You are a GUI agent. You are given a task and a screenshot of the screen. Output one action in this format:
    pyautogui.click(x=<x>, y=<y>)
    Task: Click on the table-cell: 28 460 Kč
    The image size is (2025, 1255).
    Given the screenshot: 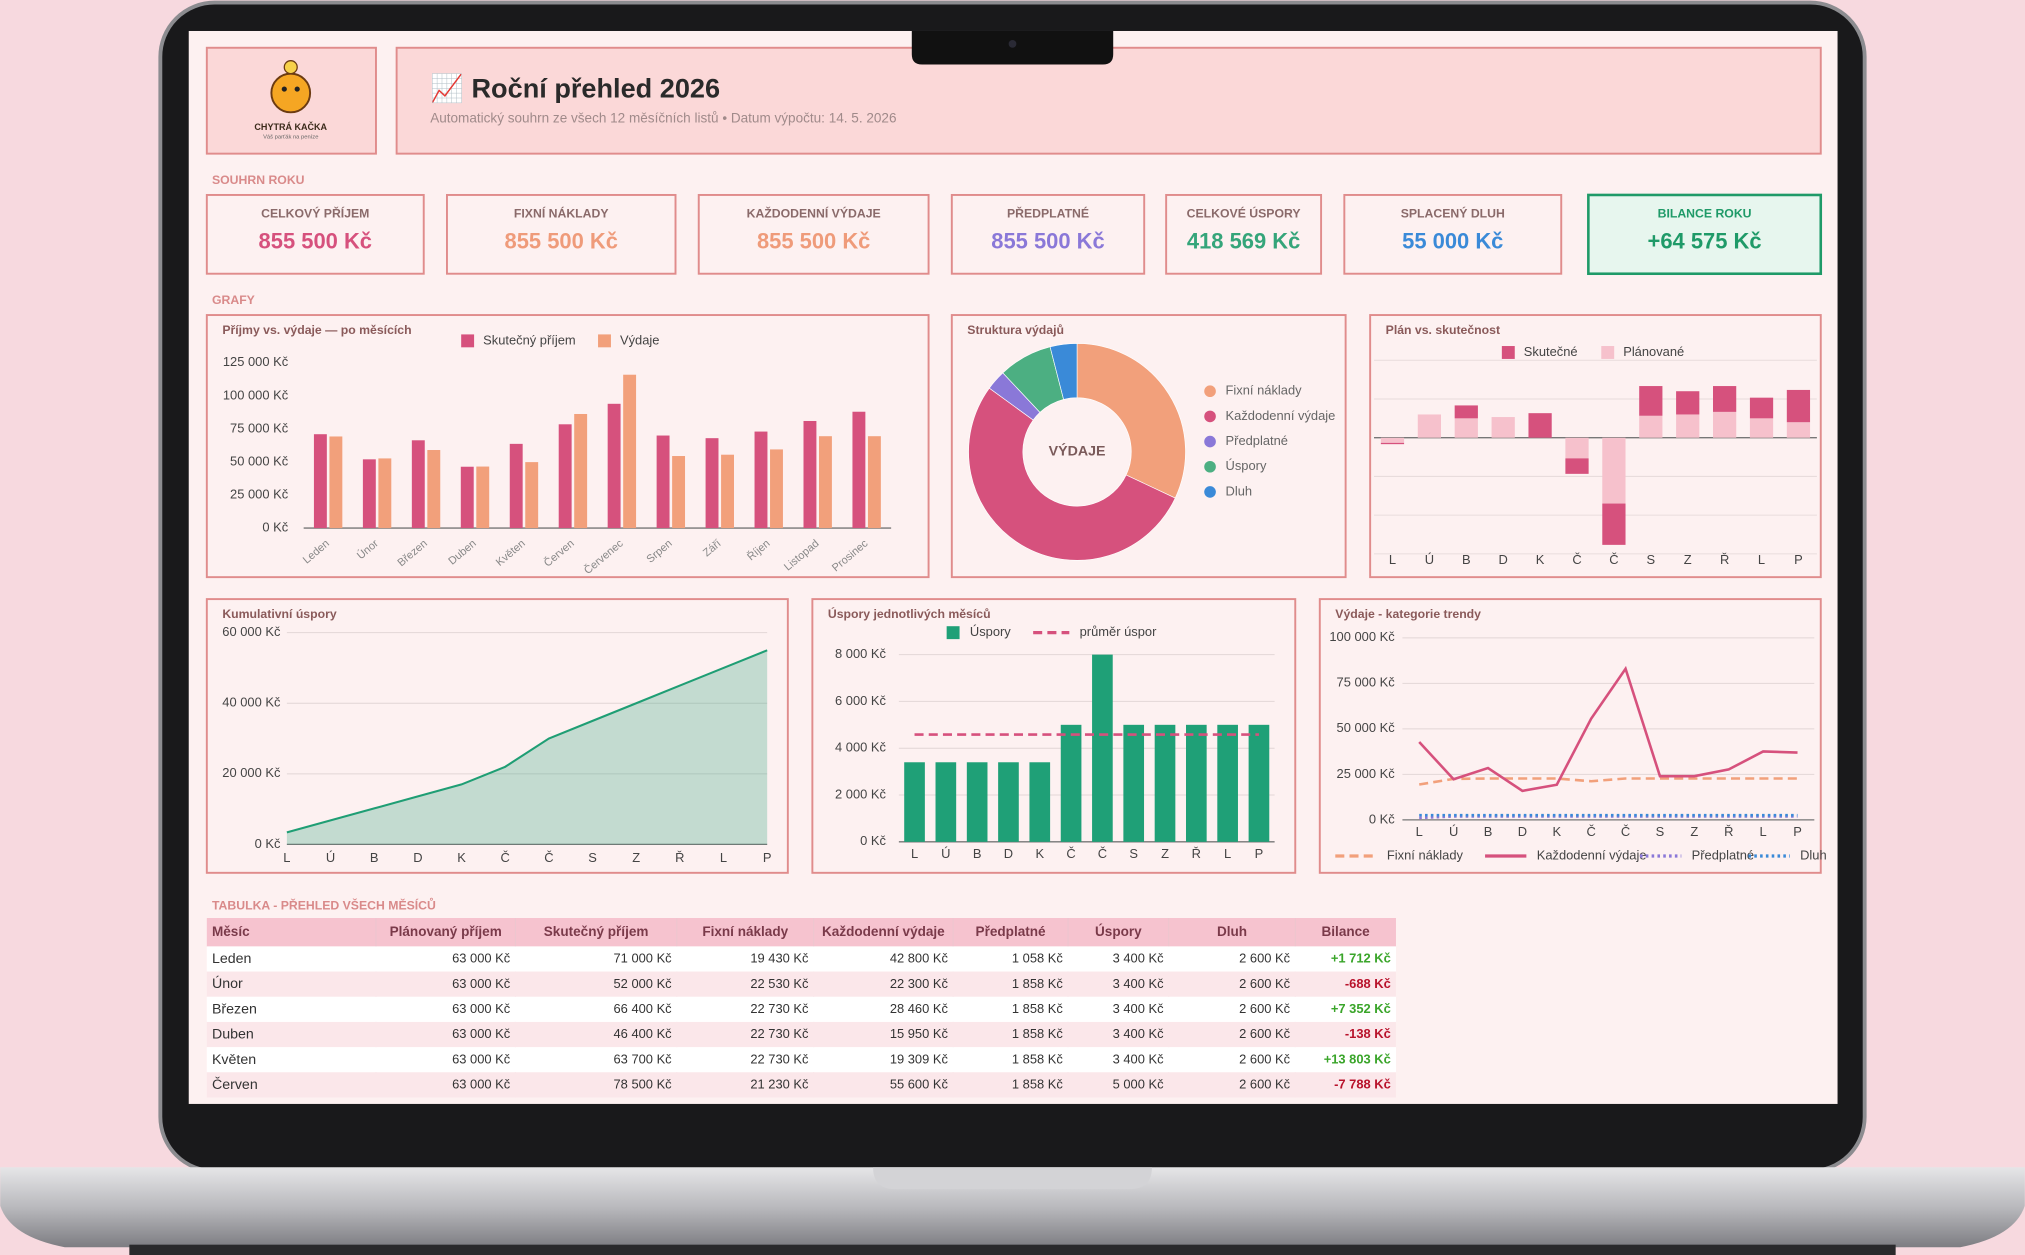 What is the action you would take?
    pyautogui.click(x=919, y=1008)
    